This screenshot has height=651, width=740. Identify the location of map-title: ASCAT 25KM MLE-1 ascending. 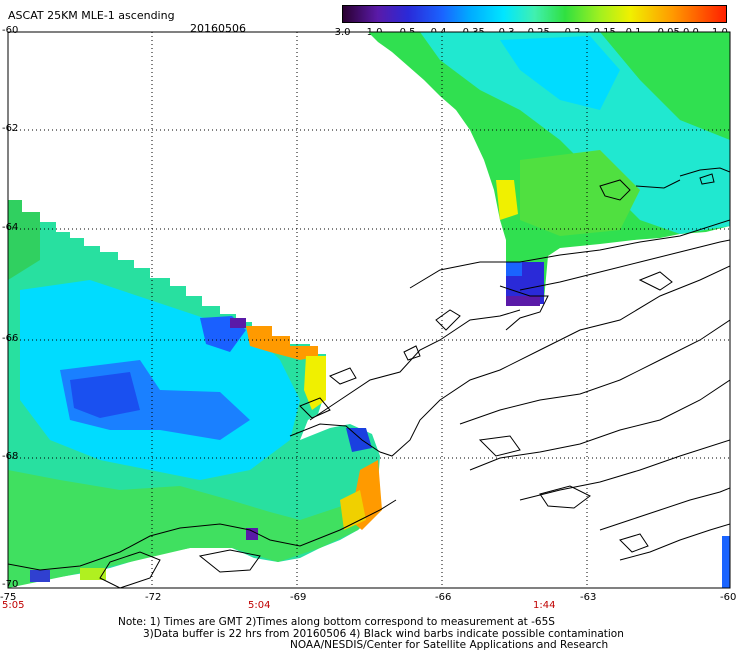
(91, 15).